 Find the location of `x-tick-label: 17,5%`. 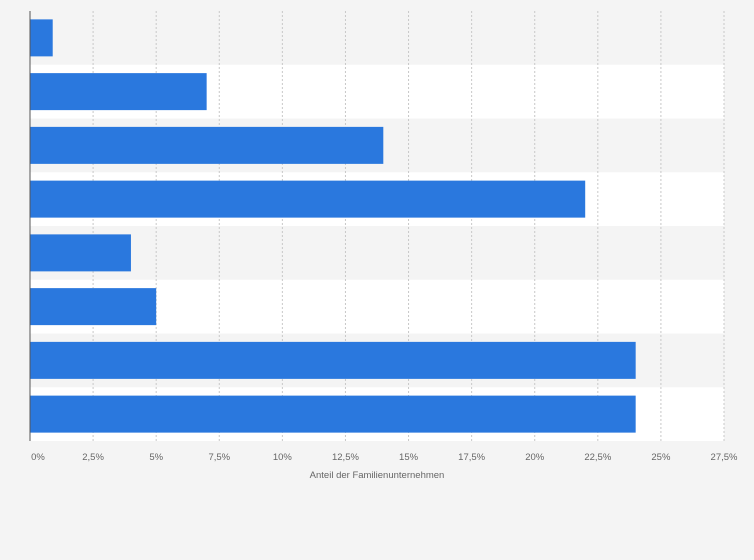

x-tick-label: 17,5% is located at coordinates (471, 457).